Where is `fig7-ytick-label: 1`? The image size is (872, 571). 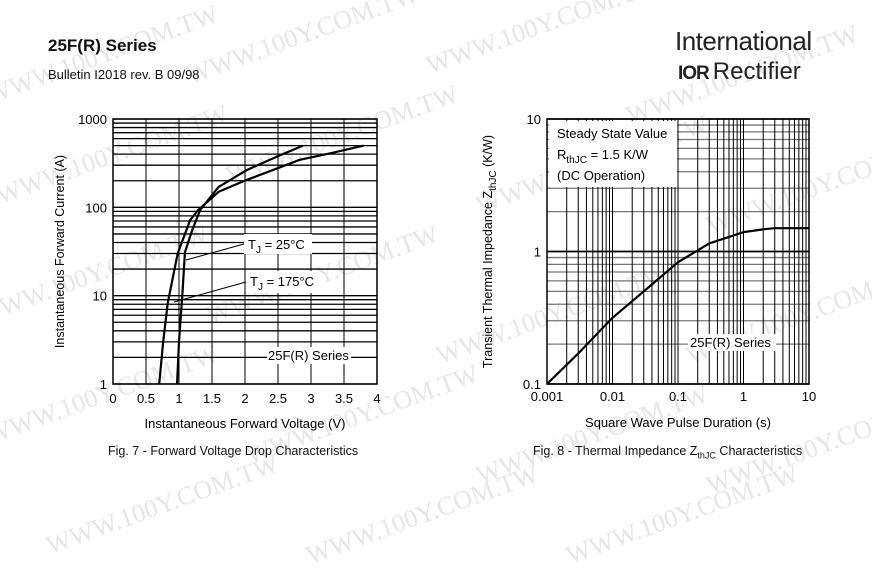 fig7-ytick-label: 1 is located at coordinates (103, 384).